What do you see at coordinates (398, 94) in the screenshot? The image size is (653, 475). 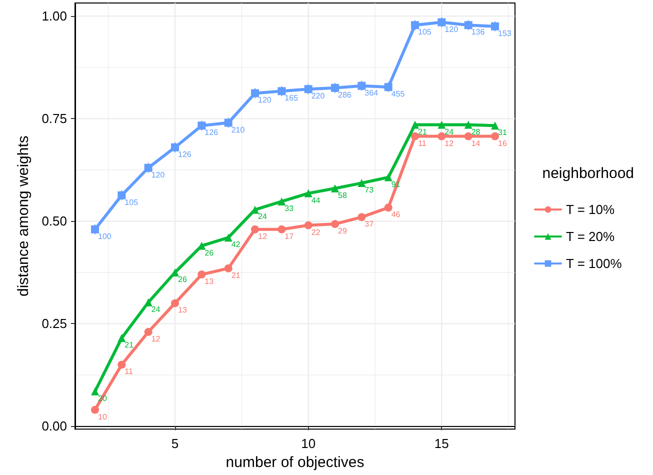 I see `annotation: 455` at bounding box center [398, 94].